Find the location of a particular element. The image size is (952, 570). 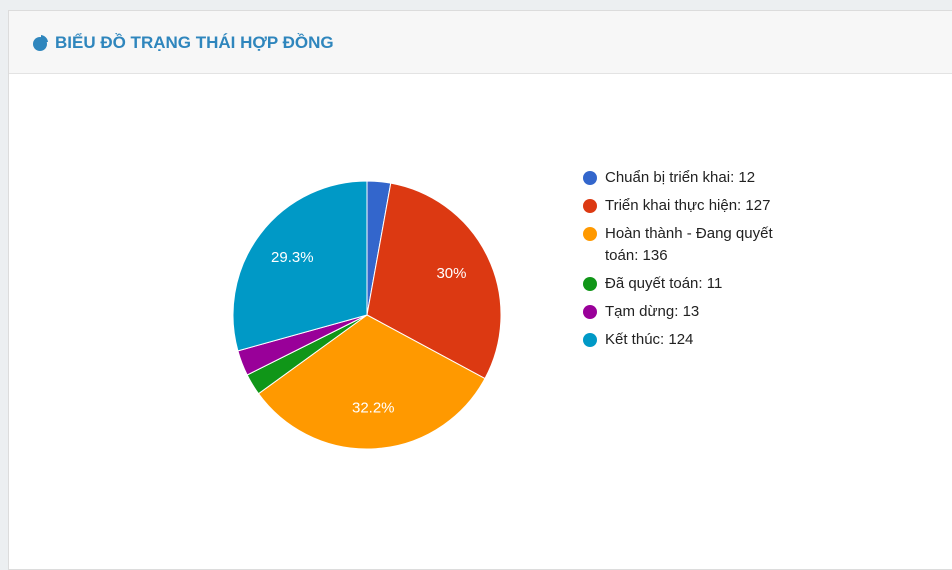

legend-label: Hoàn thành - Đang quyết toán: 136 is located at coordinates (689, 244).